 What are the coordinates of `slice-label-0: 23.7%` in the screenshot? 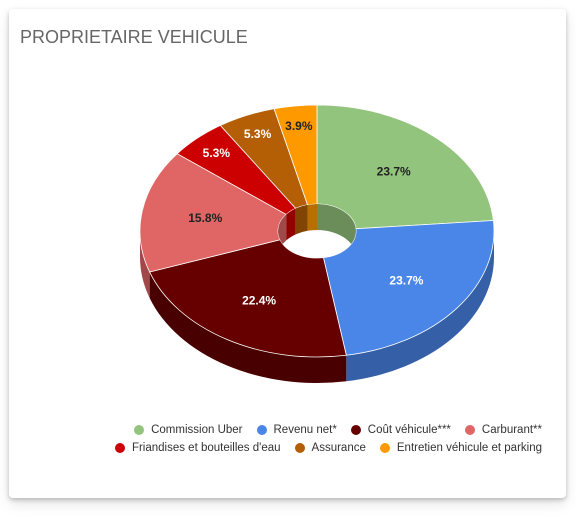 It's located at (394, 172).